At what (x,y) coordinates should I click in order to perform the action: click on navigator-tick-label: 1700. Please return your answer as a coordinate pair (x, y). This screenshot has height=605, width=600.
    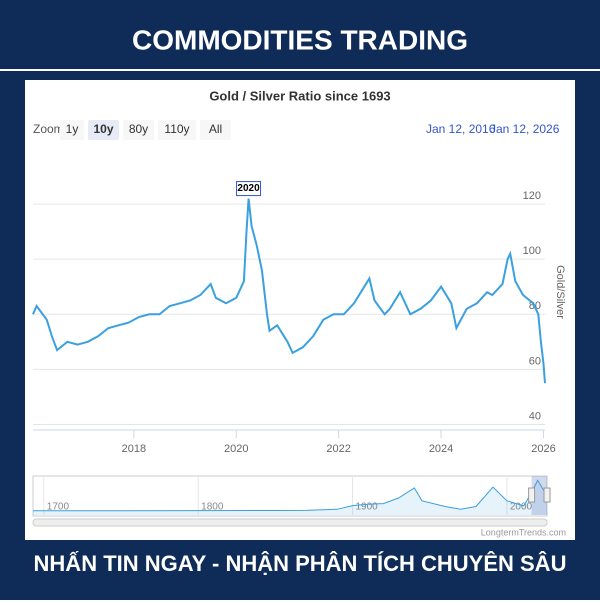
    Looking at the image, I should click on (58, 507).